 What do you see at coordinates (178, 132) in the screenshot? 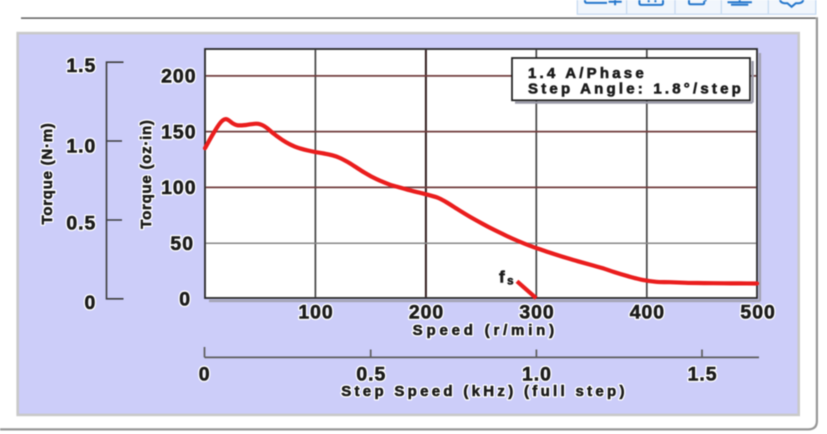
I see `svg-text: 150` at bounding box center [178, 132].